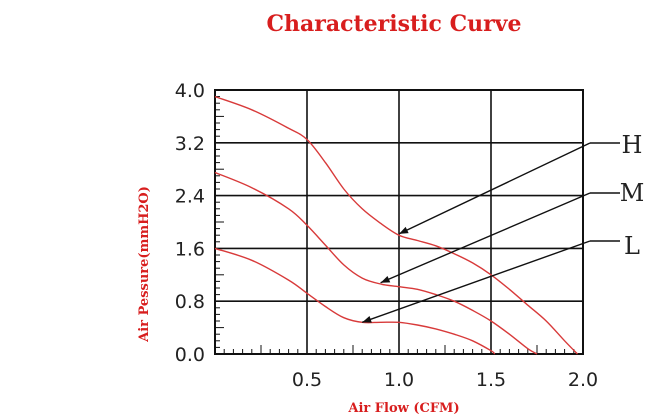 The image size is (650, 417). Describe the element at coordinates (307, 380) in the screenshot. I see `x-tick-label: 0.5` at that location.